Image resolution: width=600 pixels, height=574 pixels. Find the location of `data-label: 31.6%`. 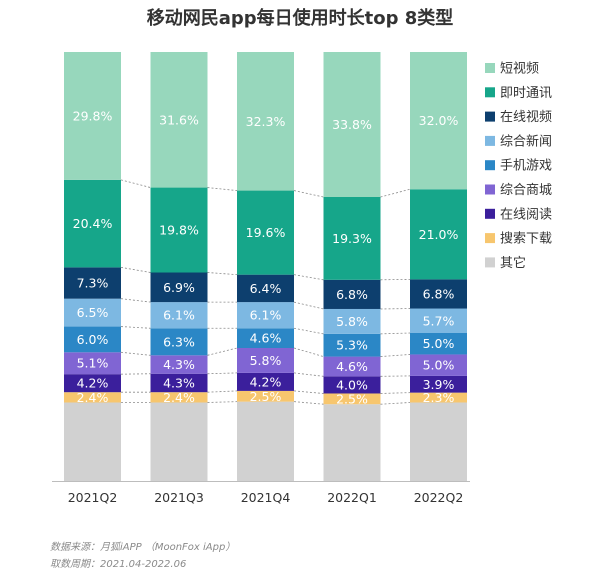

data-label: 31.6% is located at coordinates (179, 119).